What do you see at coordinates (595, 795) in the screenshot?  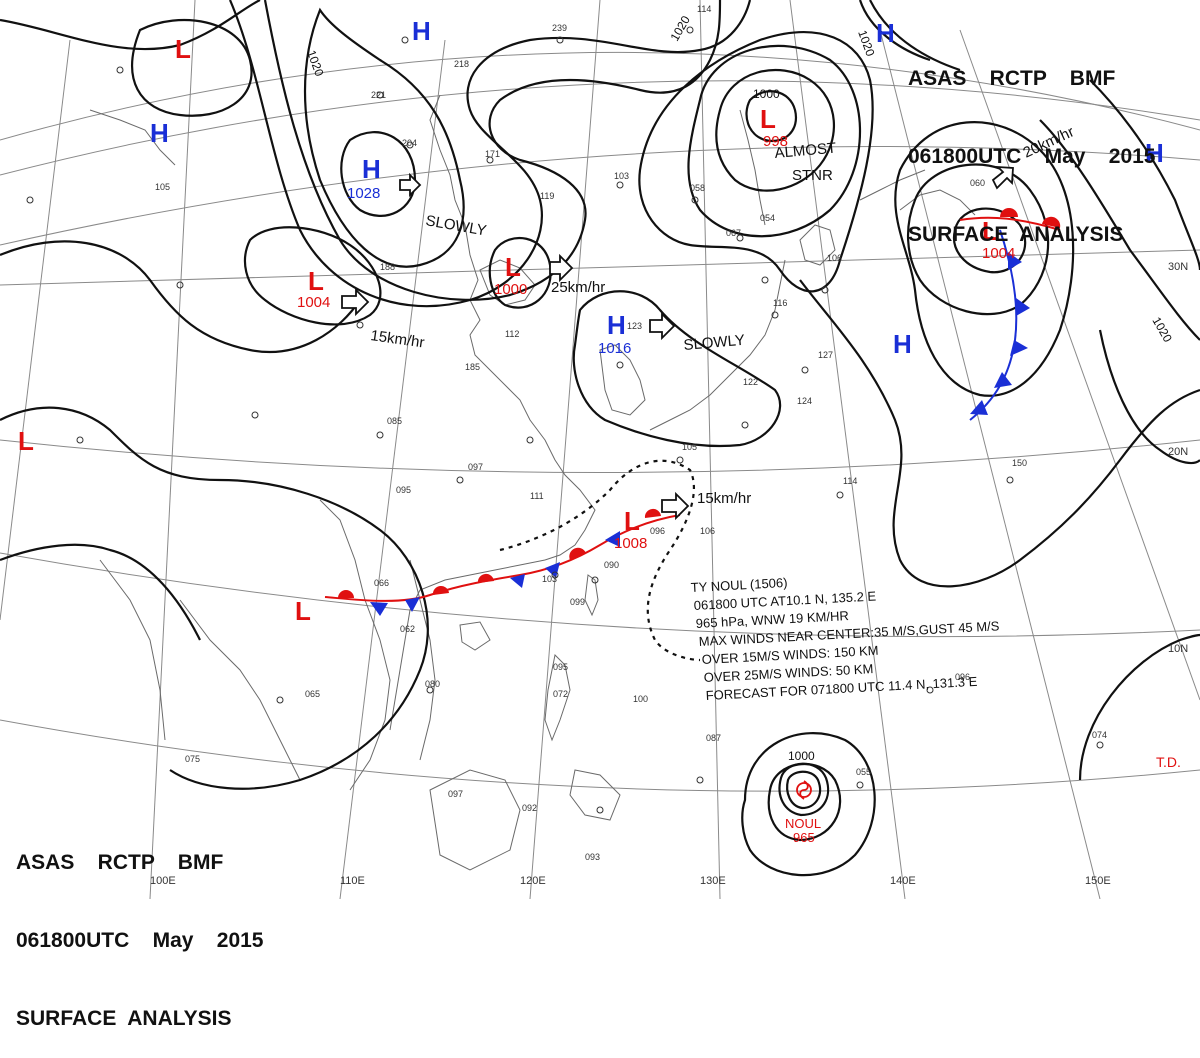 I see `coast-mindanao` at bounding box center [595, 795].